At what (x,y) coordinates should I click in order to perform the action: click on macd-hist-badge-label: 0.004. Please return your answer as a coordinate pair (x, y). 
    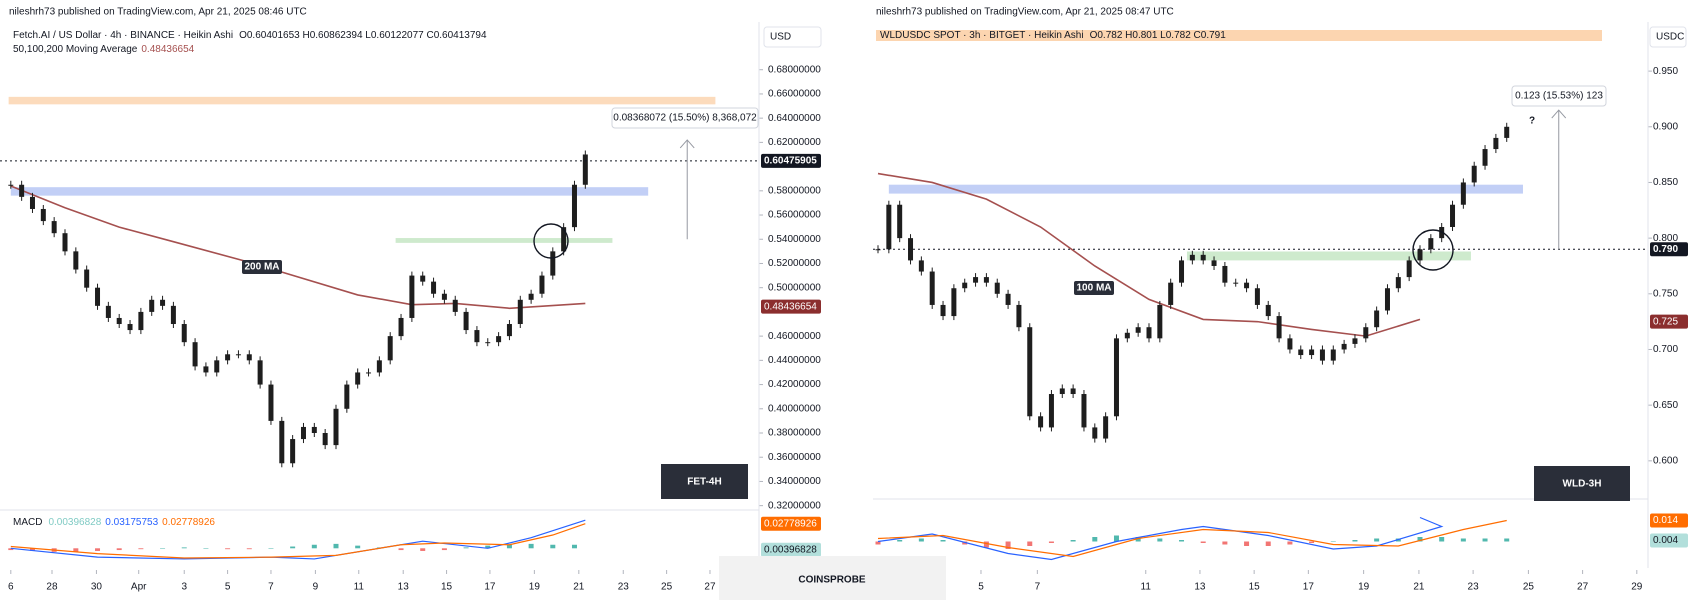
    Looking at the image, I should click on (1665, 540).